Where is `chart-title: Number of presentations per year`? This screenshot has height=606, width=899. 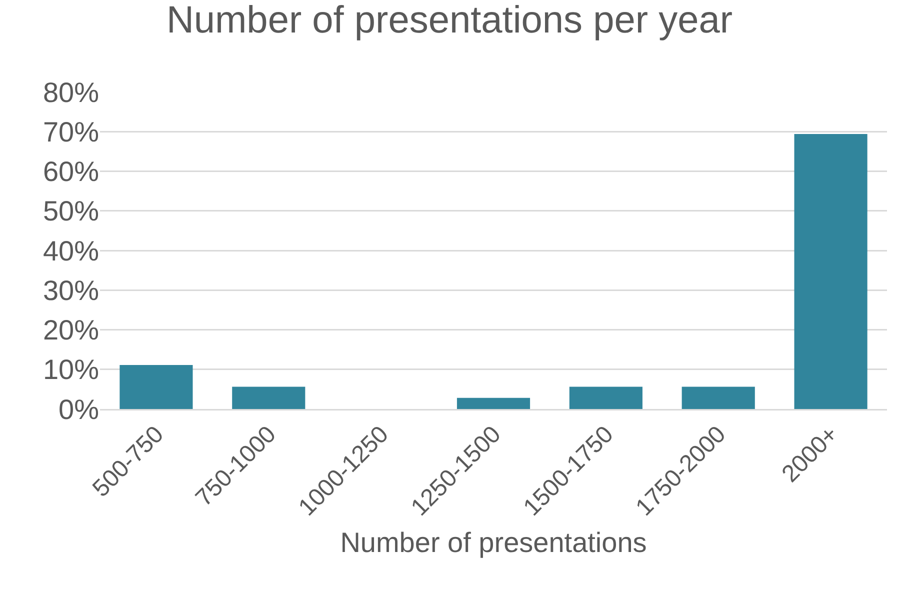
chart-title: Number of presentations per year is located at coordinates (449, 21).